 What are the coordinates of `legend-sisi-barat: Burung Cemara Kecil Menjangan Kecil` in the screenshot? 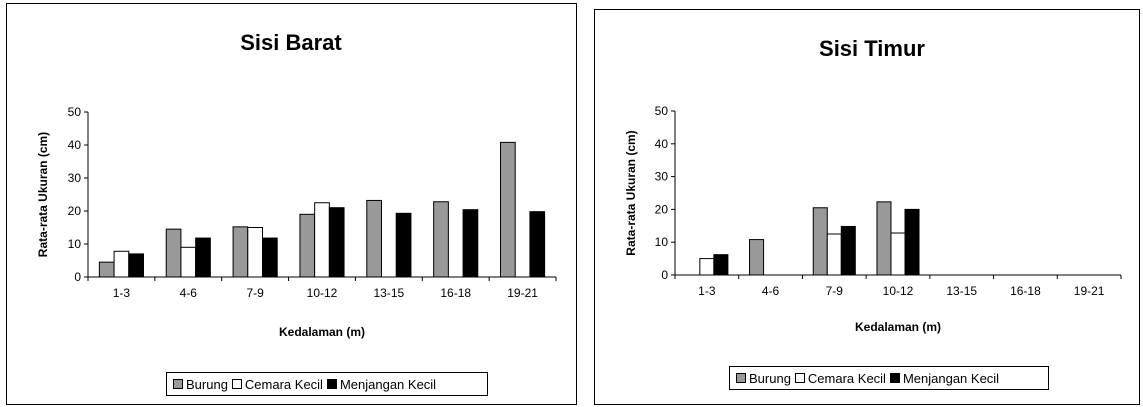 It's located at (327, 384).